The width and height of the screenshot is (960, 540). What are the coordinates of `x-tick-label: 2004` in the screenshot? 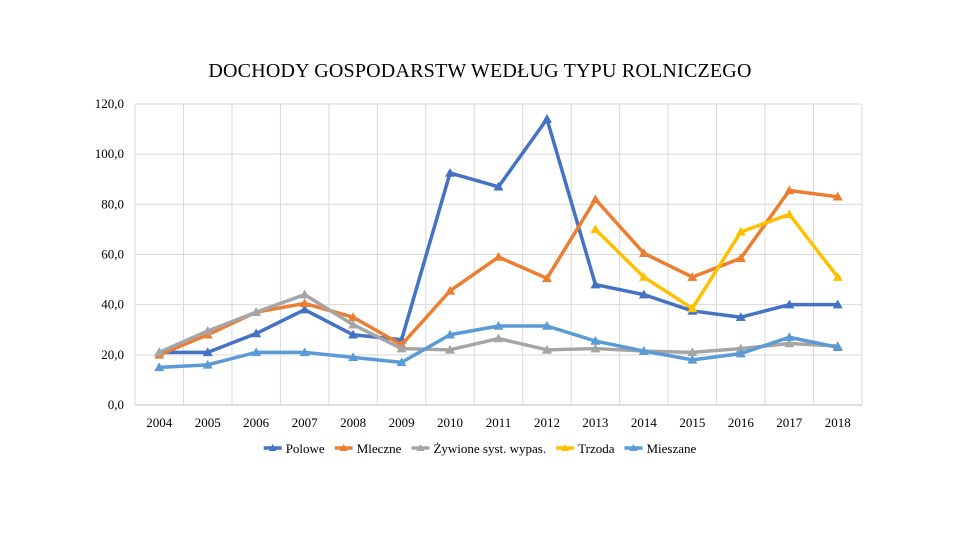 It's located at (159, 422).